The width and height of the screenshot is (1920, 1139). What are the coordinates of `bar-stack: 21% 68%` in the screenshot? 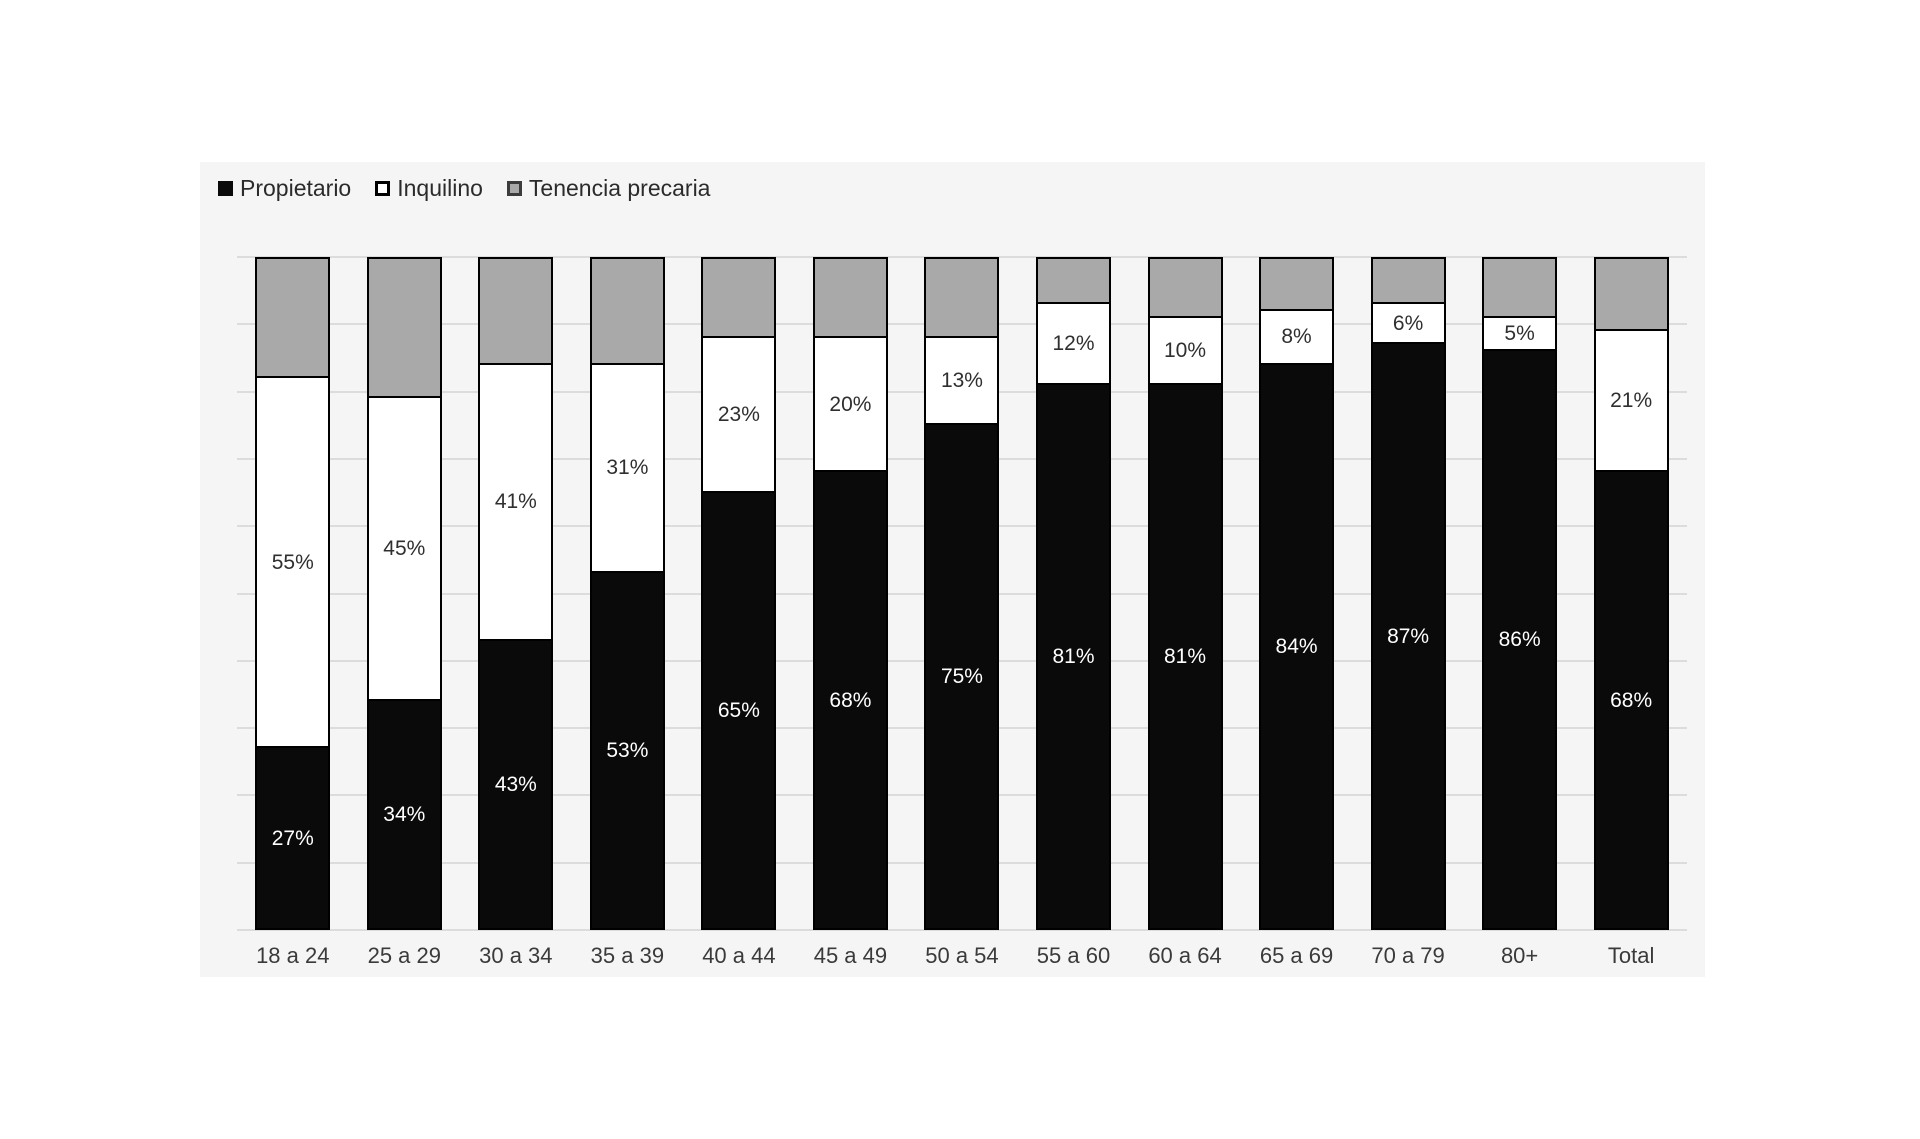 It's located at (1631, 593).